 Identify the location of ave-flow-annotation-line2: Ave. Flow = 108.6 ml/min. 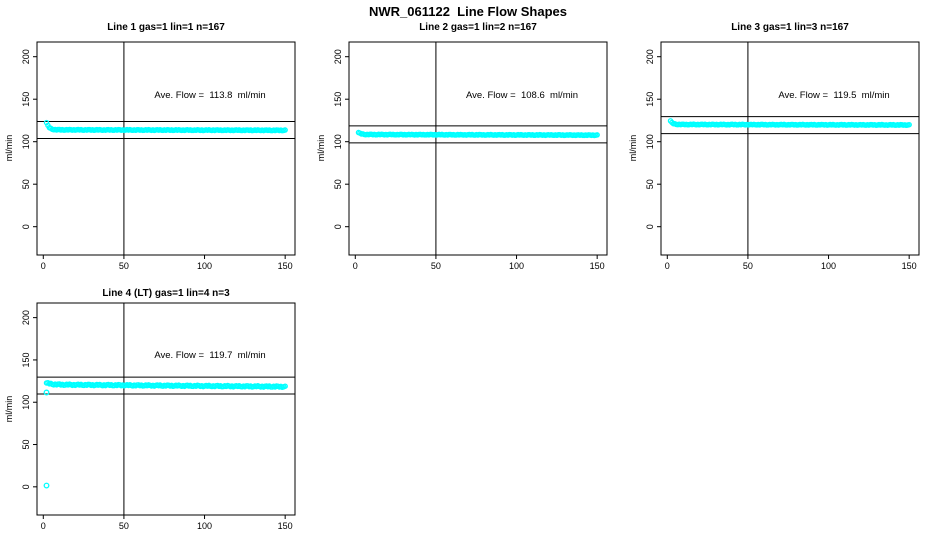
(522, 95).